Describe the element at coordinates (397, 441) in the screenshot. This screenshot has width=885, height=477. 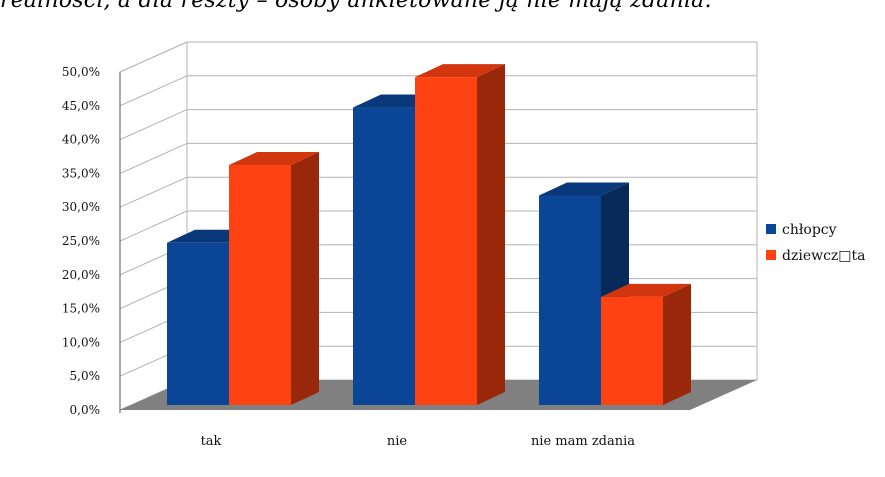
I see `category-label: nie` at that location.